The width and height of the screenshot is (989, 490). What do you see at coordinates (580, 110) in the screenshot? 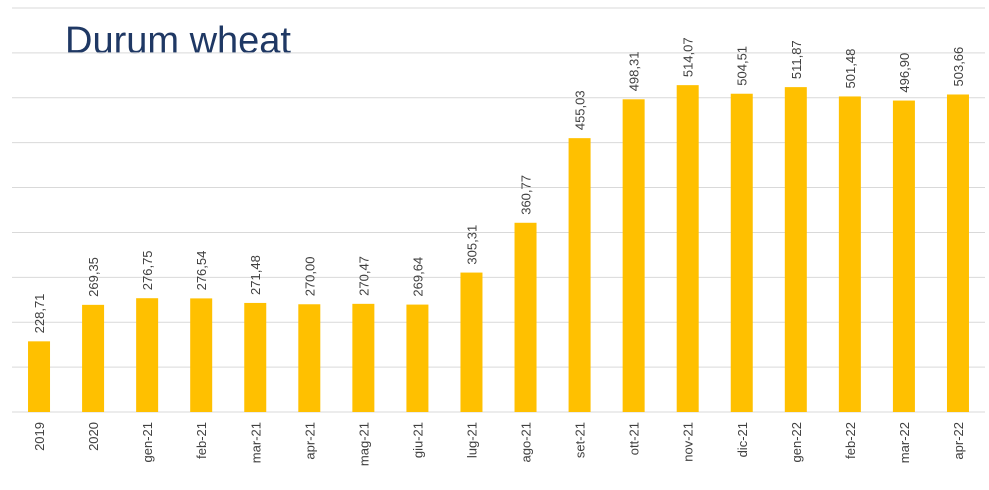
I see `data-label: 455,03` at bounding box center [580, 110].